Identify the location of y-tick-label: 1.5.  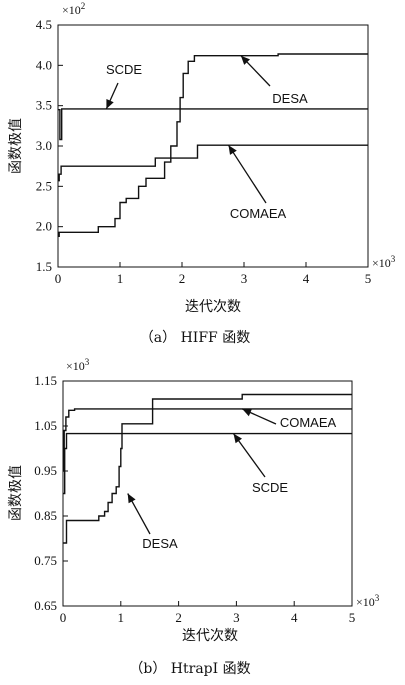
(44, 266).